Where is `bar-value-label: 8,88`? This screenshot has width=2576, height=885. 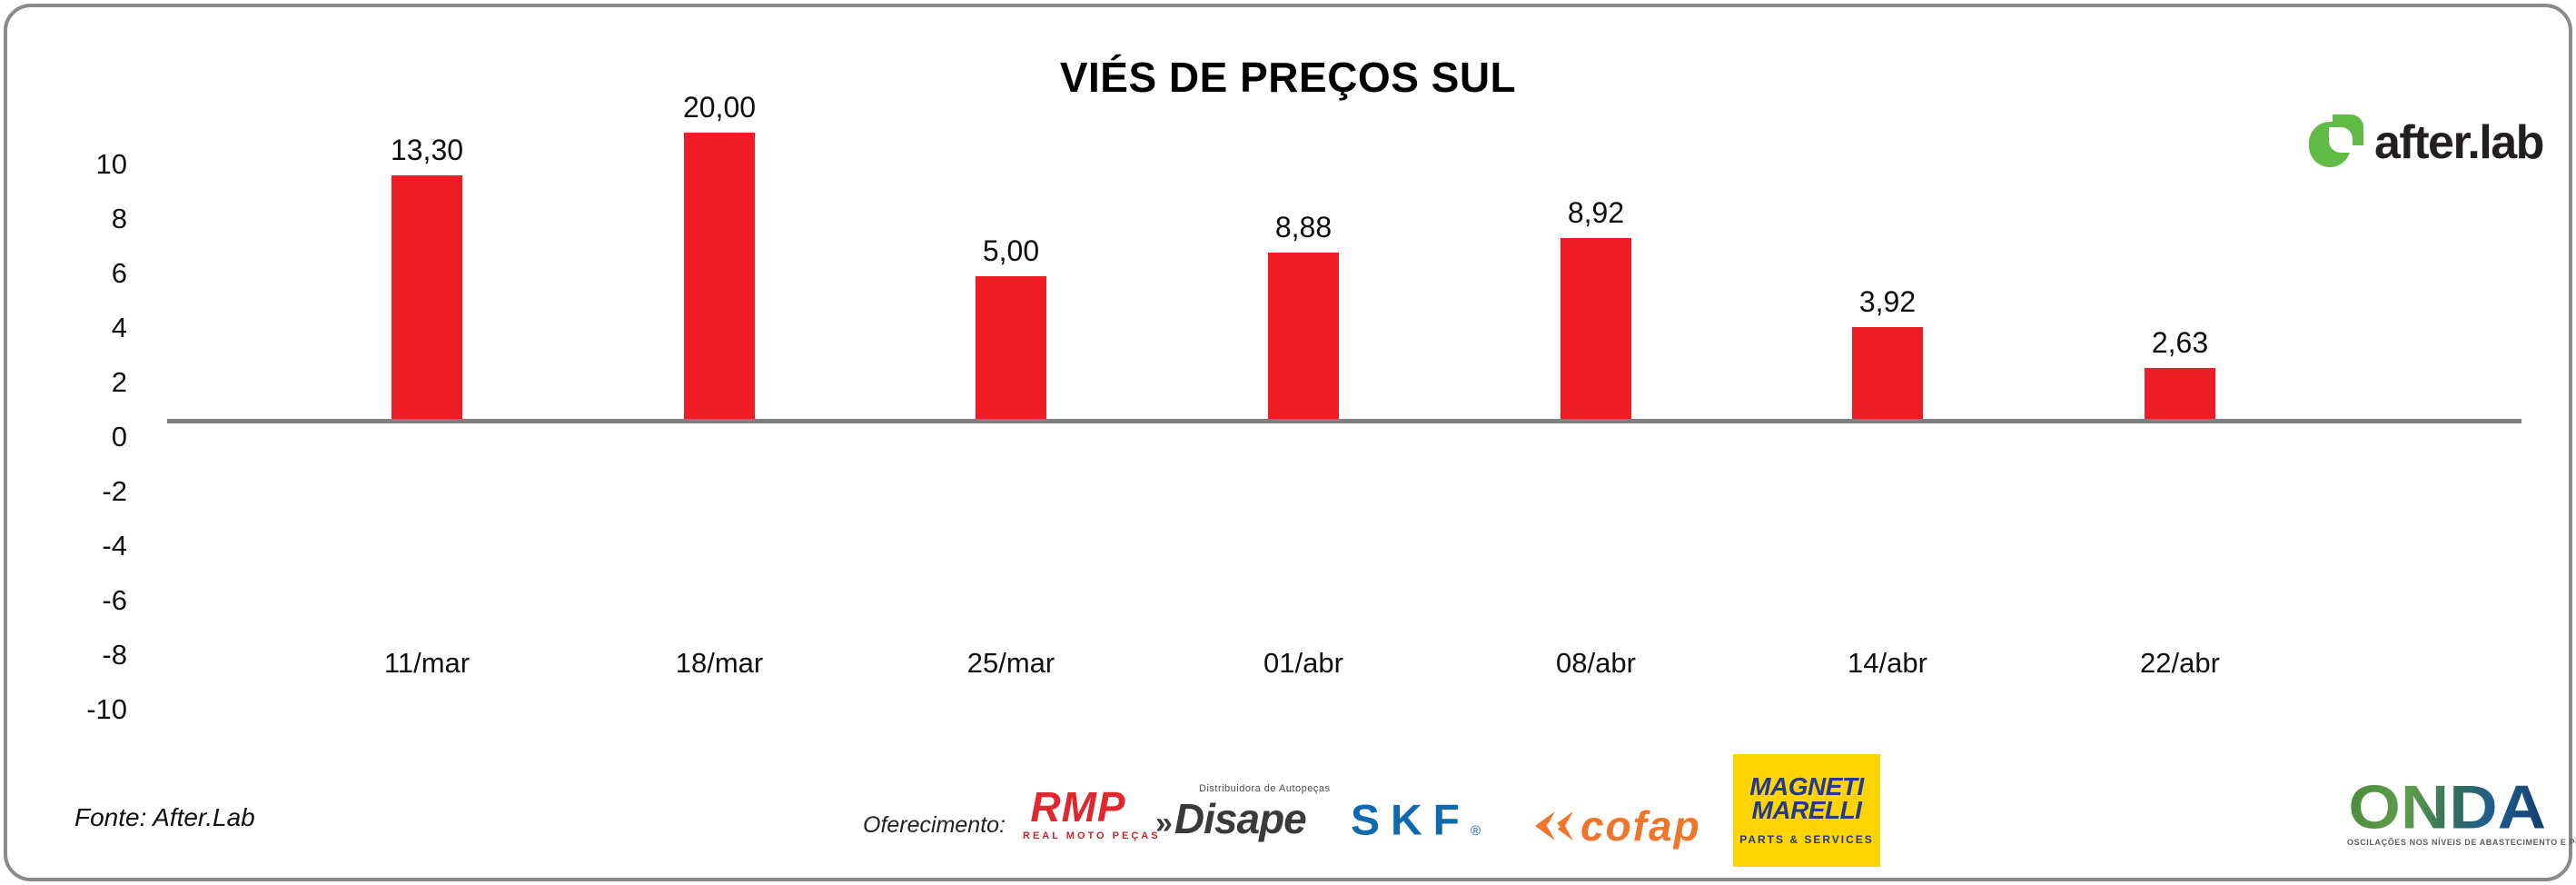 bar-value-label: 8,88 is located at coordinates (1303, 227).